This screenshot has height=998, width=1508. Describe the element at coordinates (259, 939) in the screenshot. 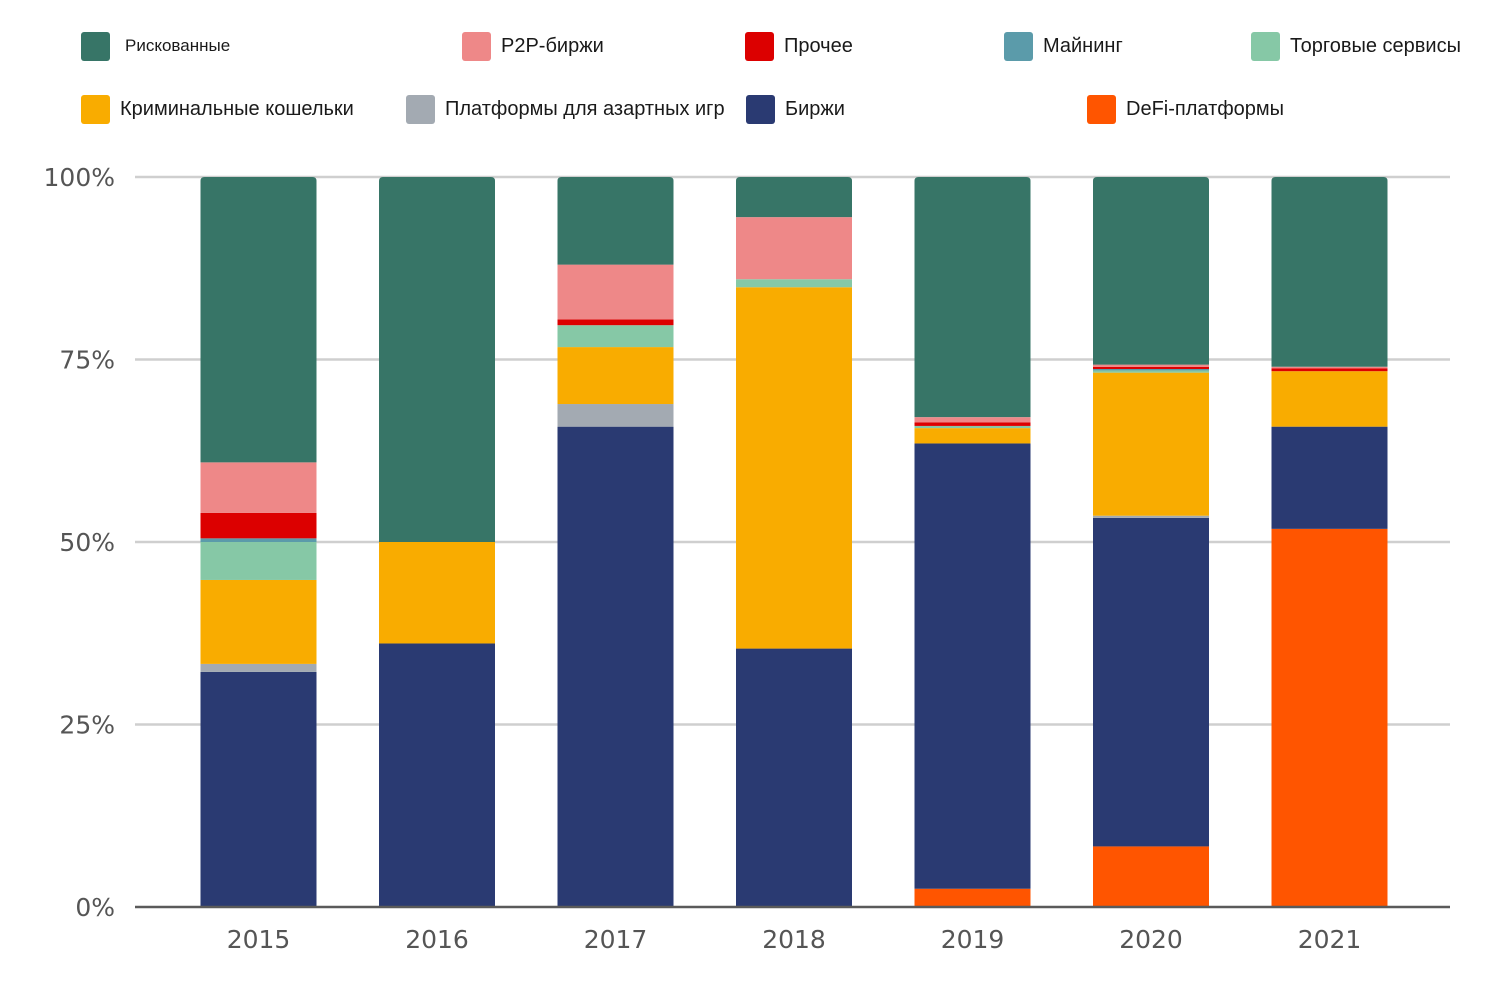

I see `x-tick-label: 2015` at that location.